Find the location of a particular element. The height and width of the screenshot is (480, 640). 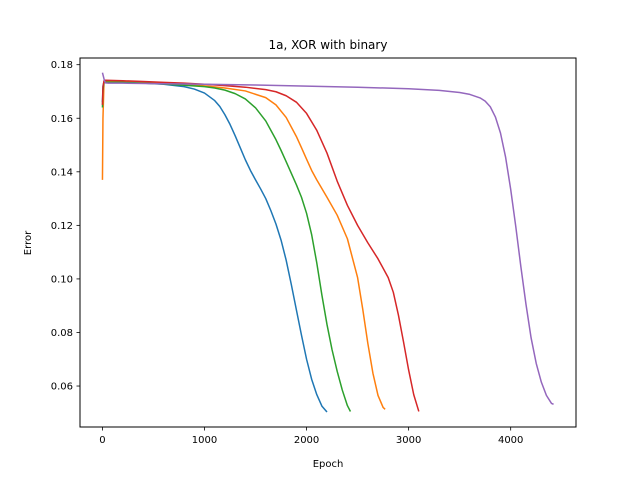

y-tick-label: 0.16 is located at coordinates (62, 119).